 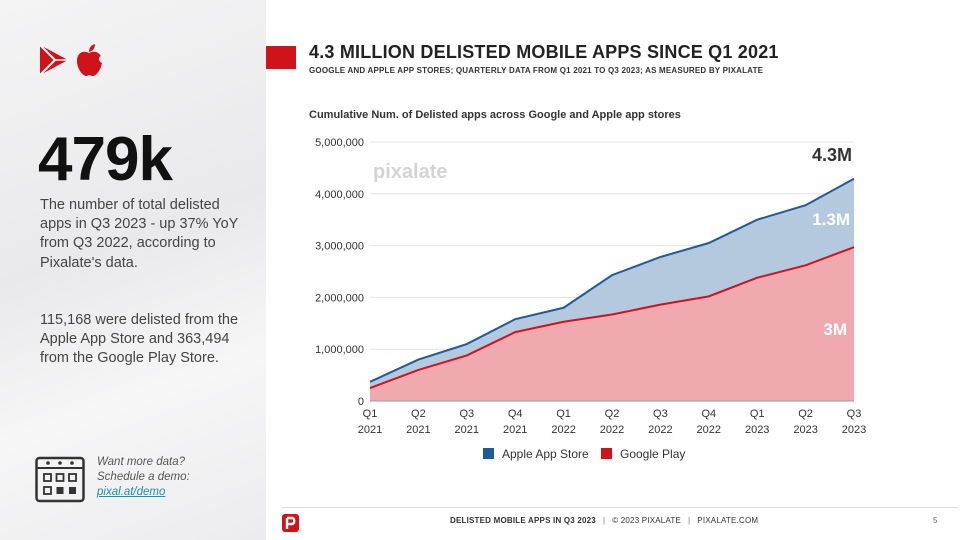 I want to click on google-play-icon, so click(x=54, y=62).